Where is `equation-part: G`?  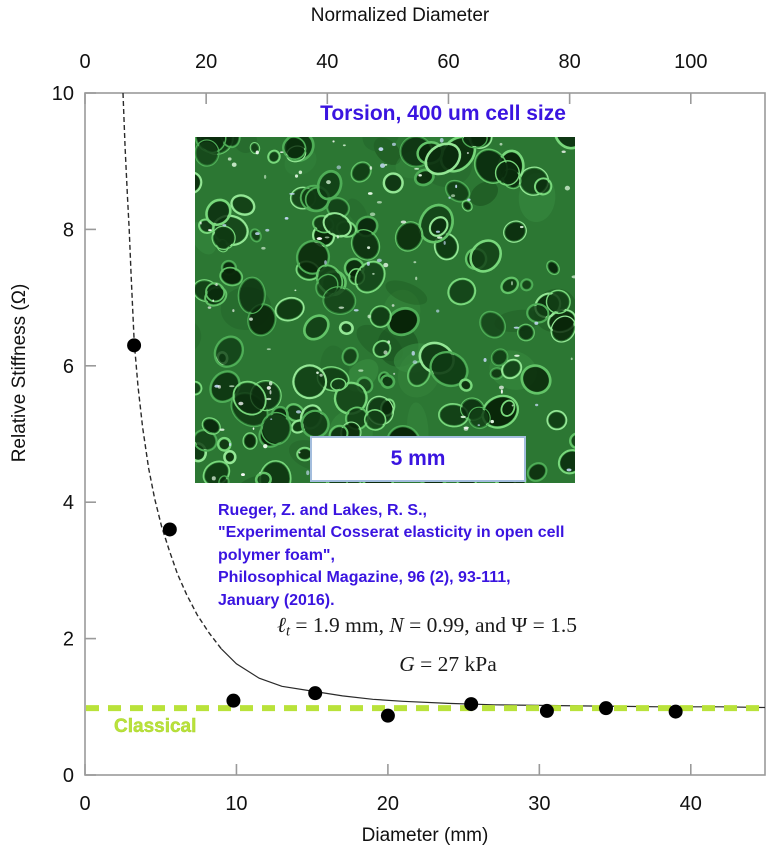 equation-part: G is located at coordinates (407, 664).